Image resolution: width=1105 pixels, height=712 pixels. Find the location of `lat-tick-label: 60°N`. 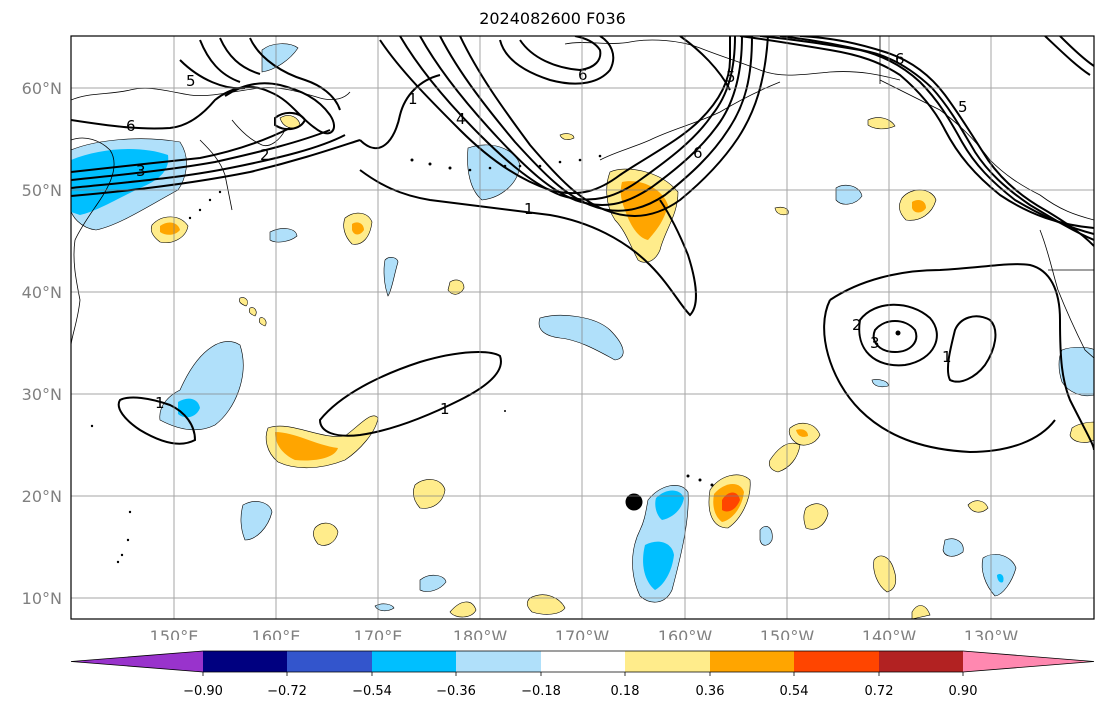

lat-tick-label: 60°N is located at coordinates (42, 88).